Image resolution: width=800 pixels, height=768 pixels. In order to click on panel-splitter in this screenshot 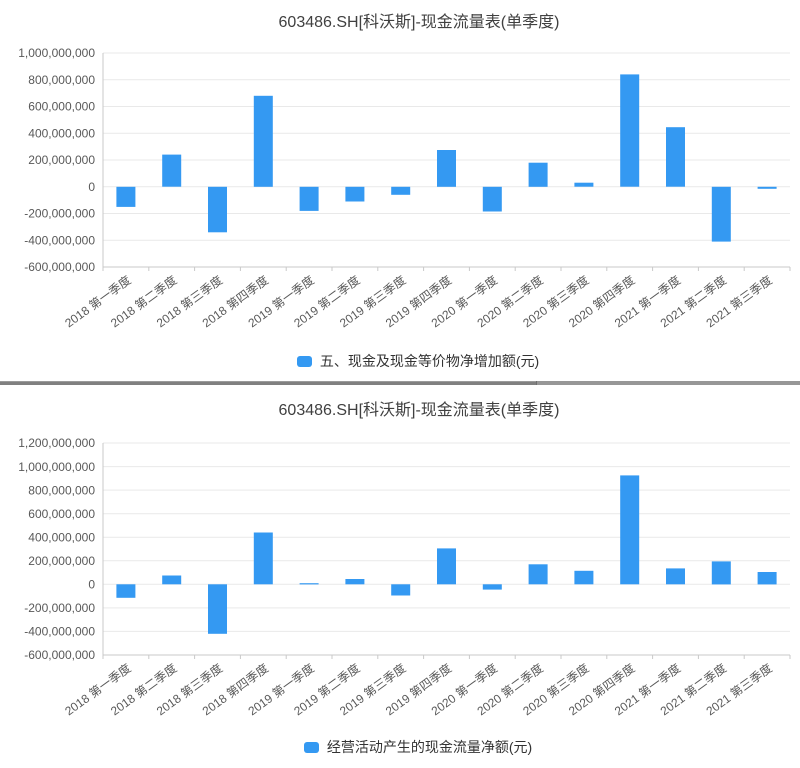, I will do `click(400, 383)`.